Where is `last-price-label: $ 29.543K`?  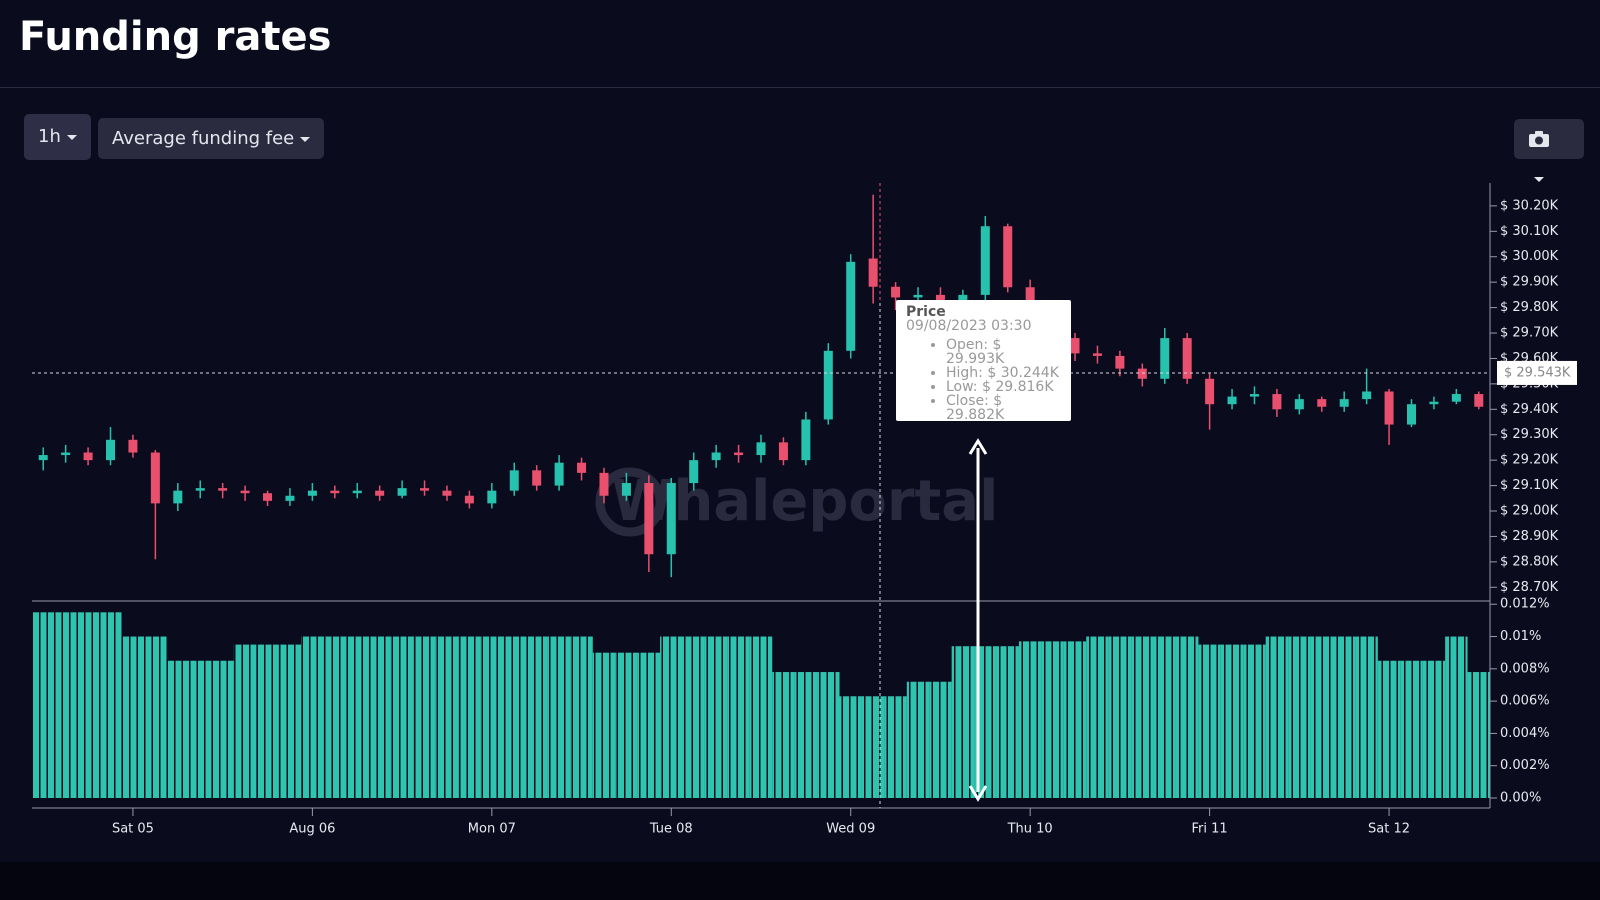 last-price-label: $ 29.543K is located at coordinates (1537, 372).